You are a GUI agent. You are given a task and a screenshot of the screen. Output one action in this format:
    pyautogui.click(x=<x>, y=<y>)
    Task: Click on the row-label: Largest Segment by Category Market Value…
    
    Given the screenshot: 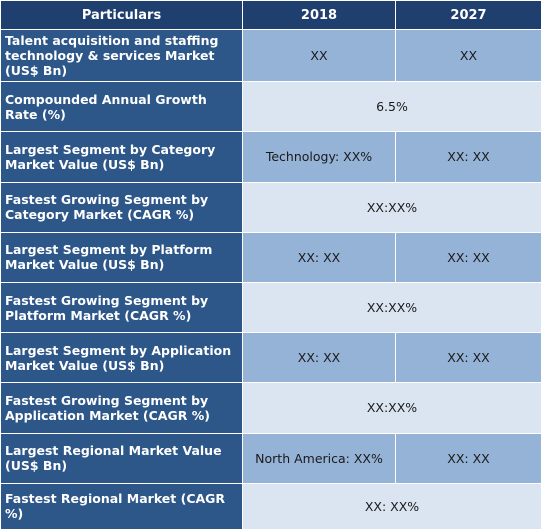 What is the action you would take?
    pyautogui.click(x=121, y=157)
    